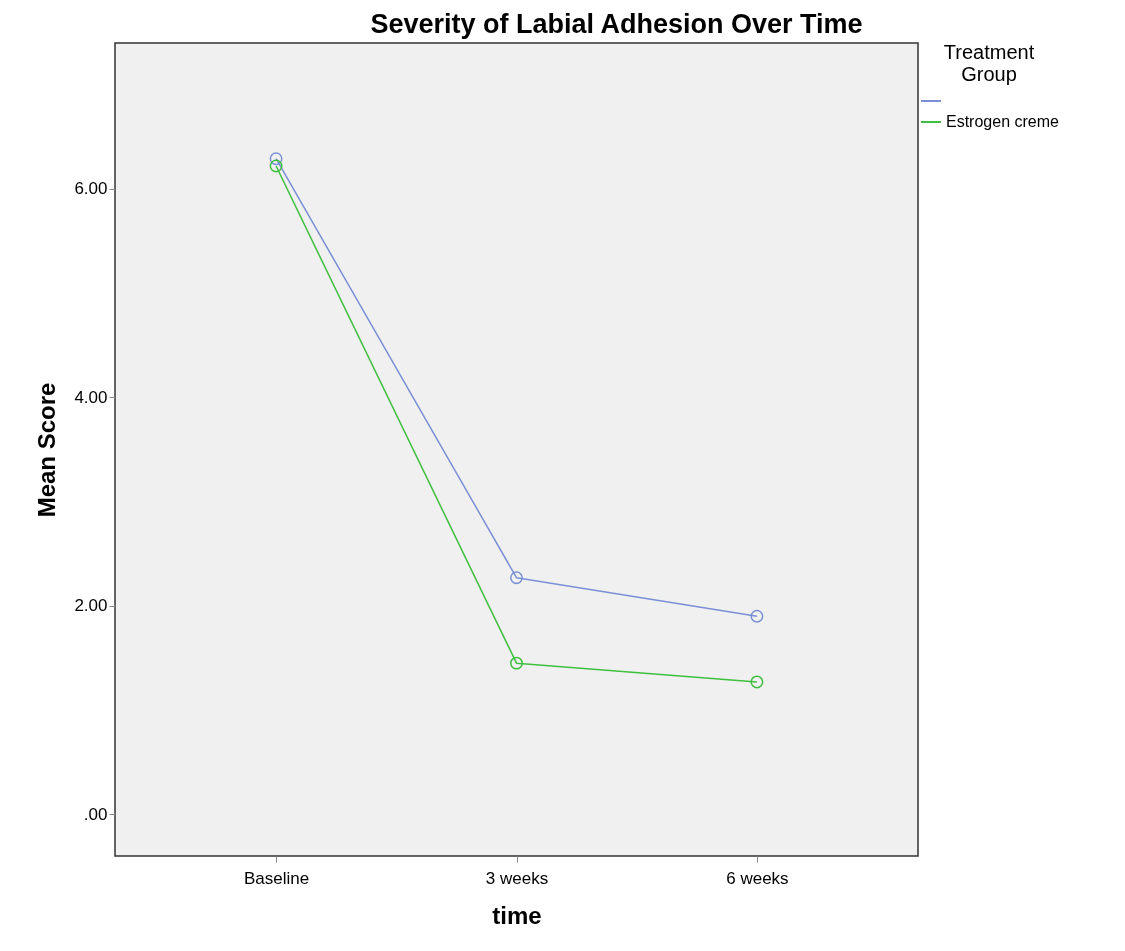 Image resolution: width=1125 pixels, height=951 pixels. Describe the element at coordinates (91, 606) in the screenshot. I see `y-tick-label: 2.00` at that location.